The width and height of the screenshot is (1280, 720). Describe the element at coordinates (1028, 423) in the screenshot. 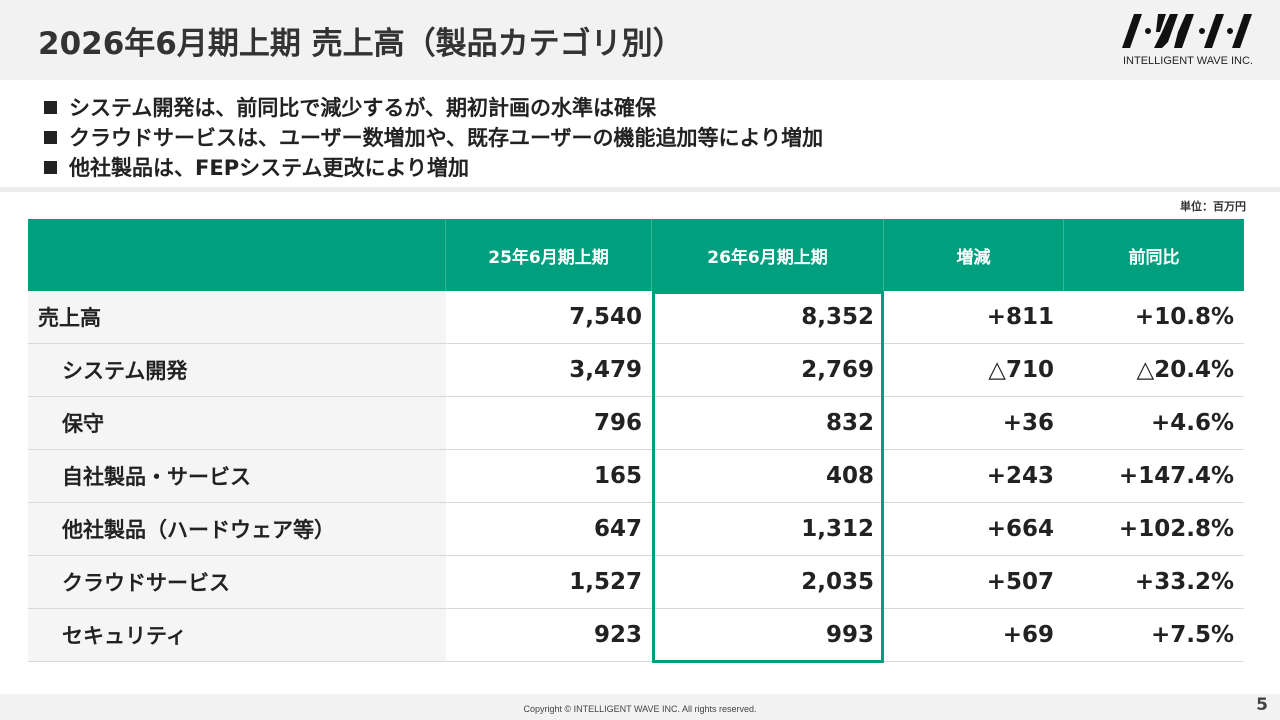

I see `cell-diff: +36` at that location.